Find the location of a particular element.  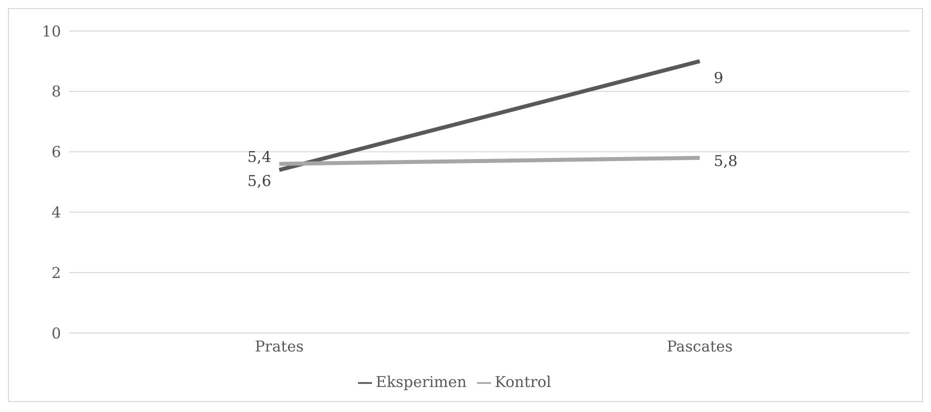

data-label: 5,6 is located at coordinates (259, 181).